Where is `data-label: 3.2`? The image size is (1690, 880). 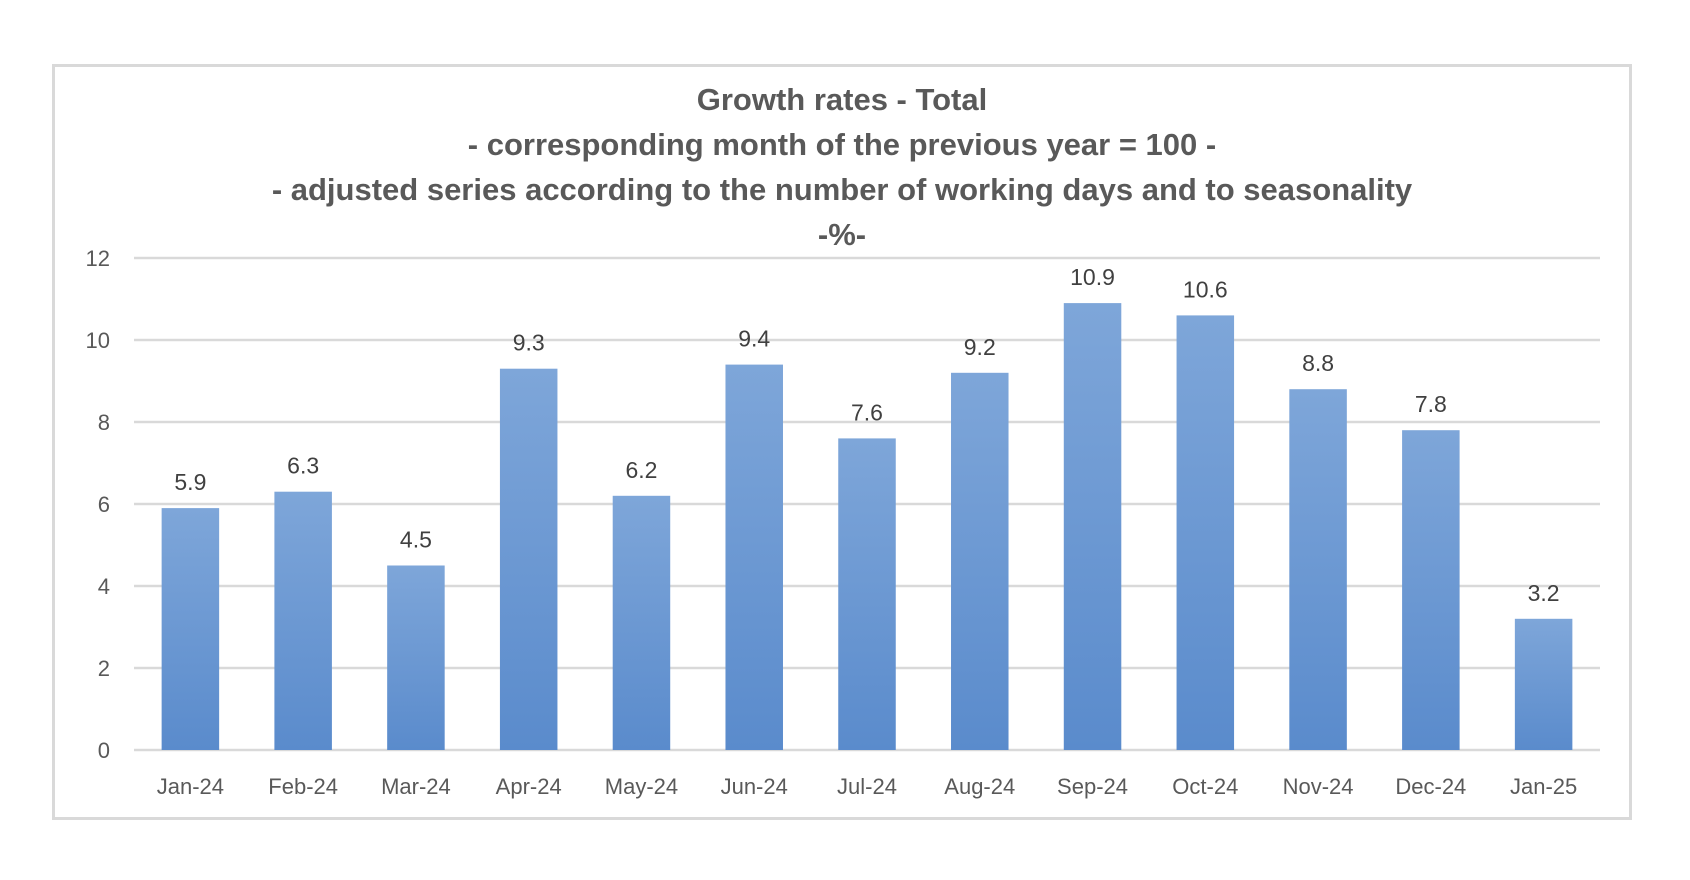
data-label: 3.2 is located at coordinates (1544, 593).